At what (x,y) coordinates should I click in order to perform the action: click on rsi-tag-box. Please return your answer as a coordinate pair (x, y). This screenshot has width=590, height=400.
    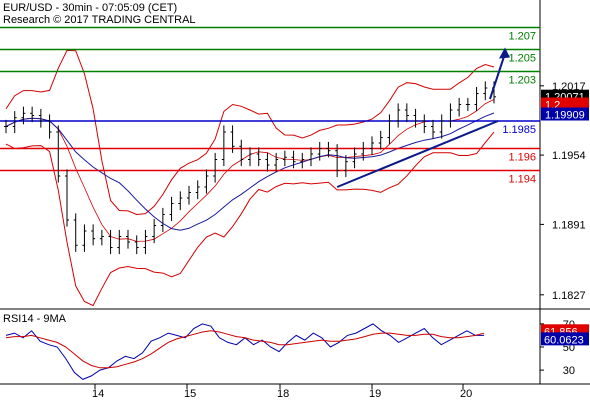
    Looking at the image, I should click on (565, 339).